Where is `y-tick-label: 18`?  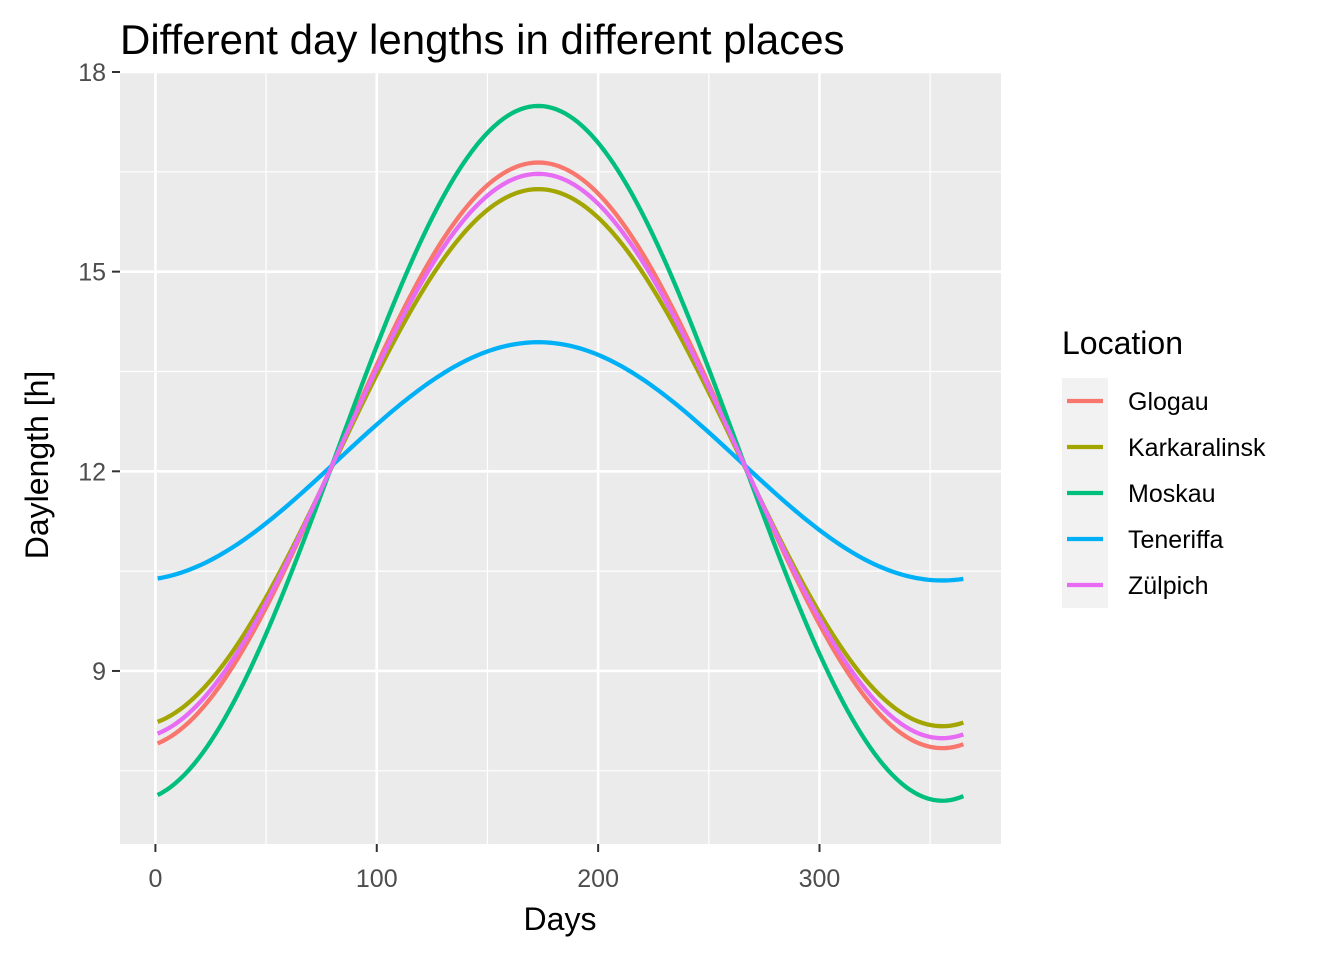
y-tick-label: 18 is located at coordinates (92, 73).